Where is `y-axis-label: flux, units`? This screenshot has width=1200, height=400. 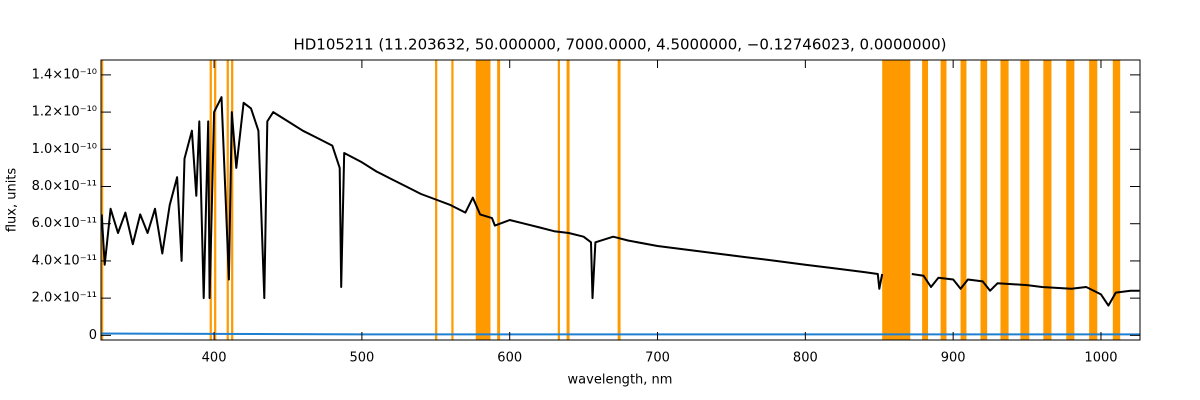 y-axis-label: flux, units is located at coordinates (12, 200).